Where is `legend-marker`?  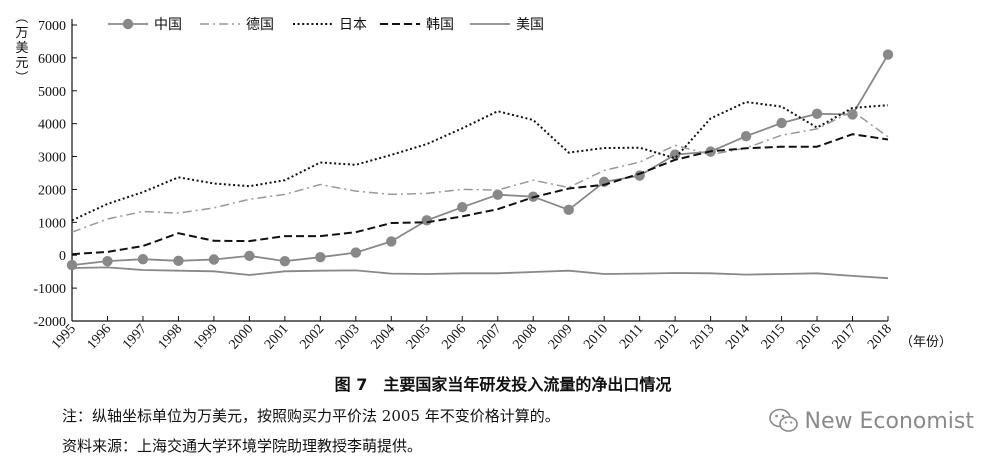
legend-marker is located at coordinates (128, 24).